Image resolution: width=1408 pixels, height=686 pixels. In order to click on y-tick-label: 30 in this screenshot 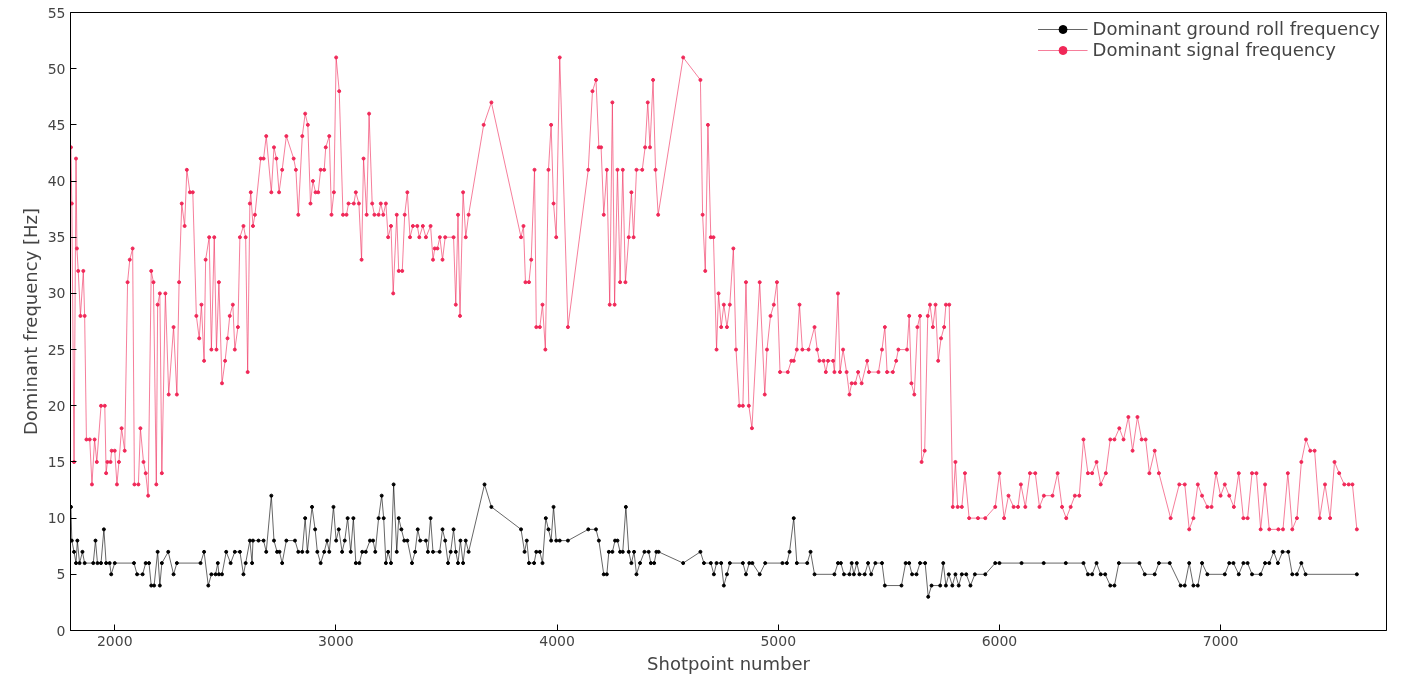, I will do `click(56, 293)`.